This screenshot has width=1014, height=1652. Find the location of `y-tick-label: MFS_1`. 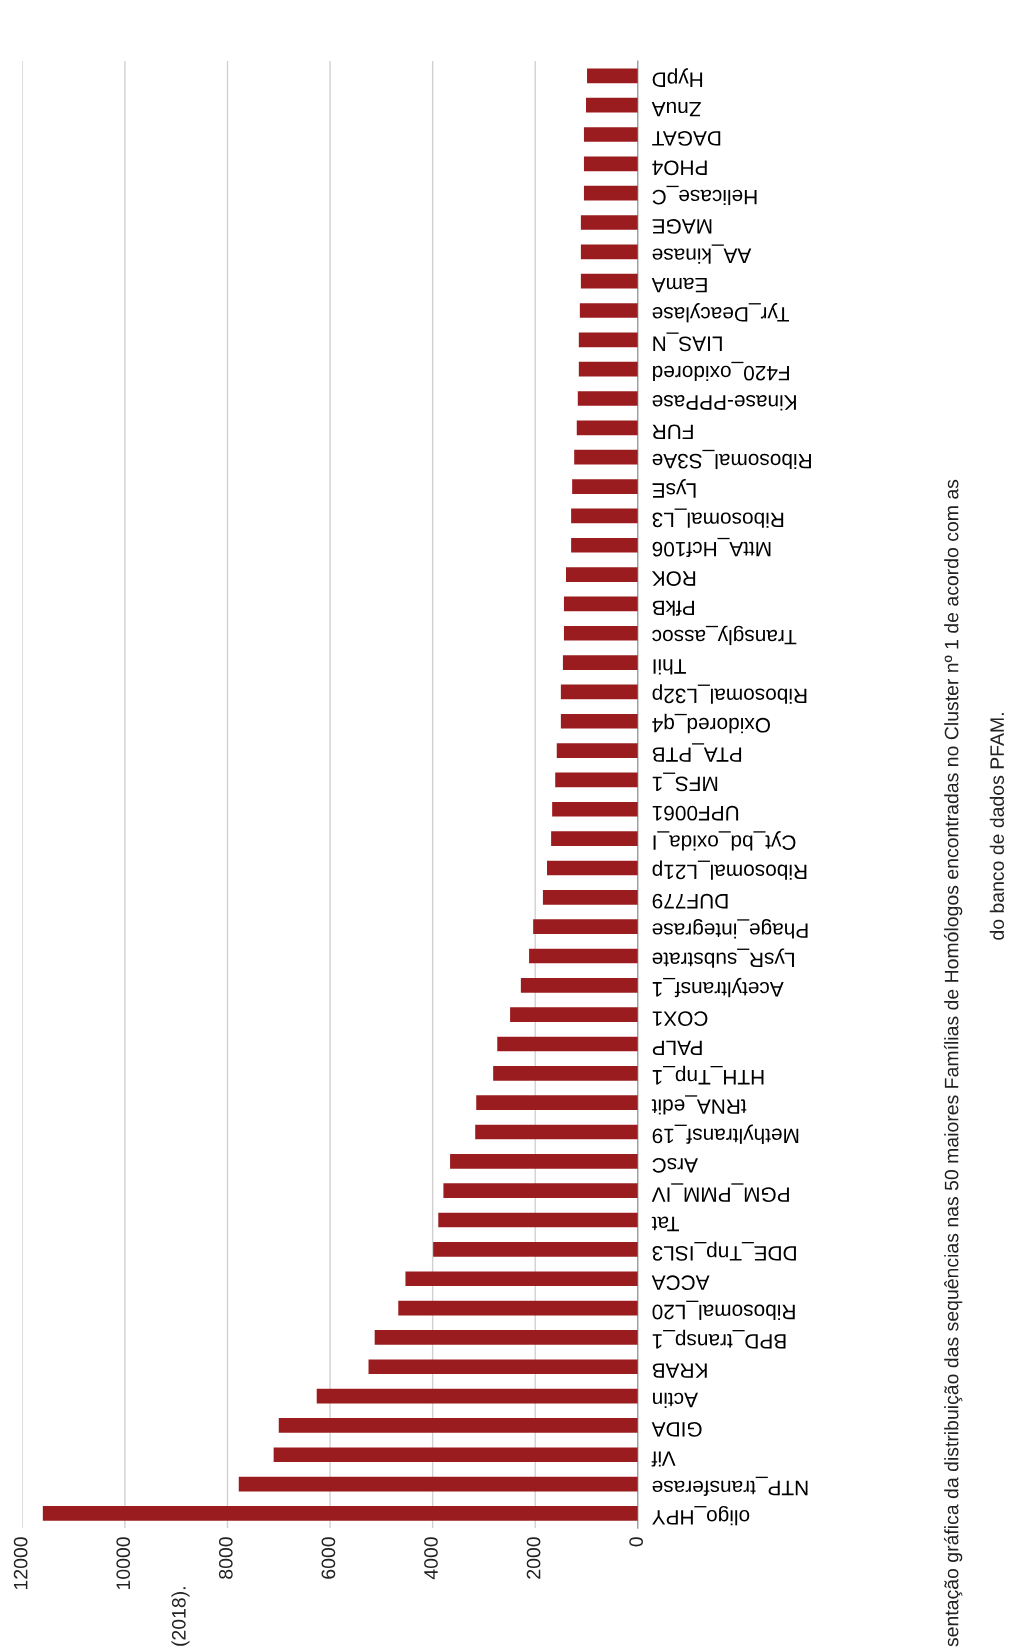

y-tick-label: MFS_1 is located at coordinates (685, 782).